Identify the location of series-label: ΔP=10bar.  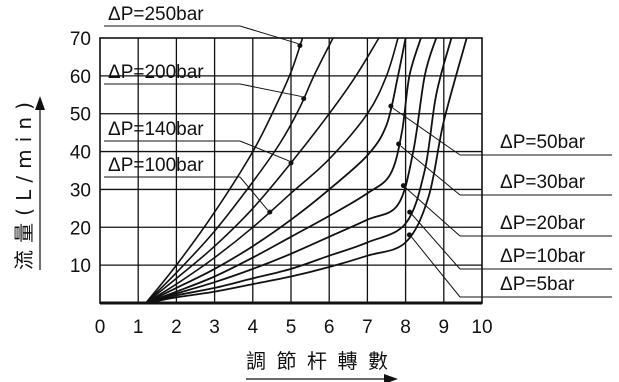
(543, 256).